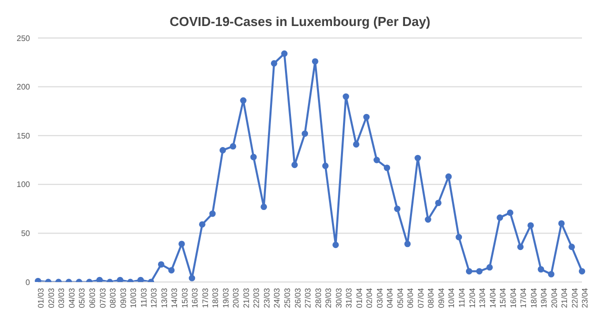  I want to click on x-tick-label: 23/03, so click(267, 297).